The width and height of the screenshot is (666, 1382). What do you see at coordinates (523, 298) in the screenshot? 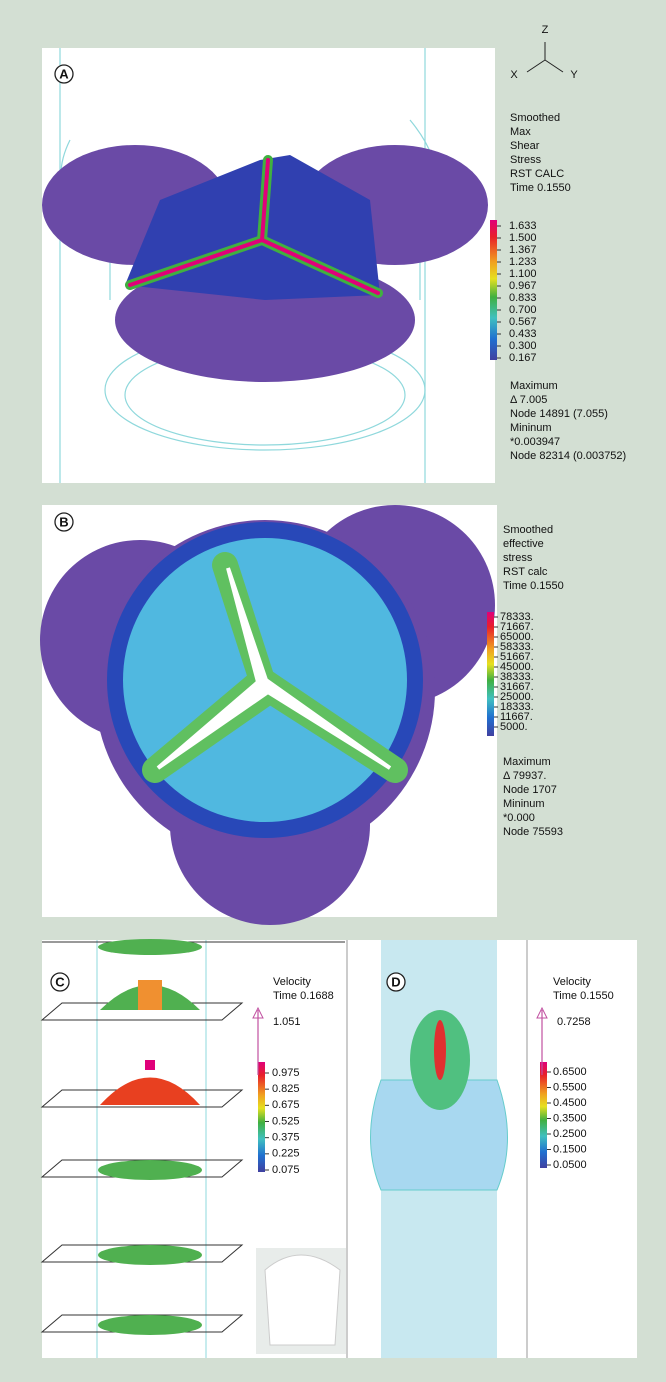
I see `legend-label: 0.833` at bounding box center [523, 298].